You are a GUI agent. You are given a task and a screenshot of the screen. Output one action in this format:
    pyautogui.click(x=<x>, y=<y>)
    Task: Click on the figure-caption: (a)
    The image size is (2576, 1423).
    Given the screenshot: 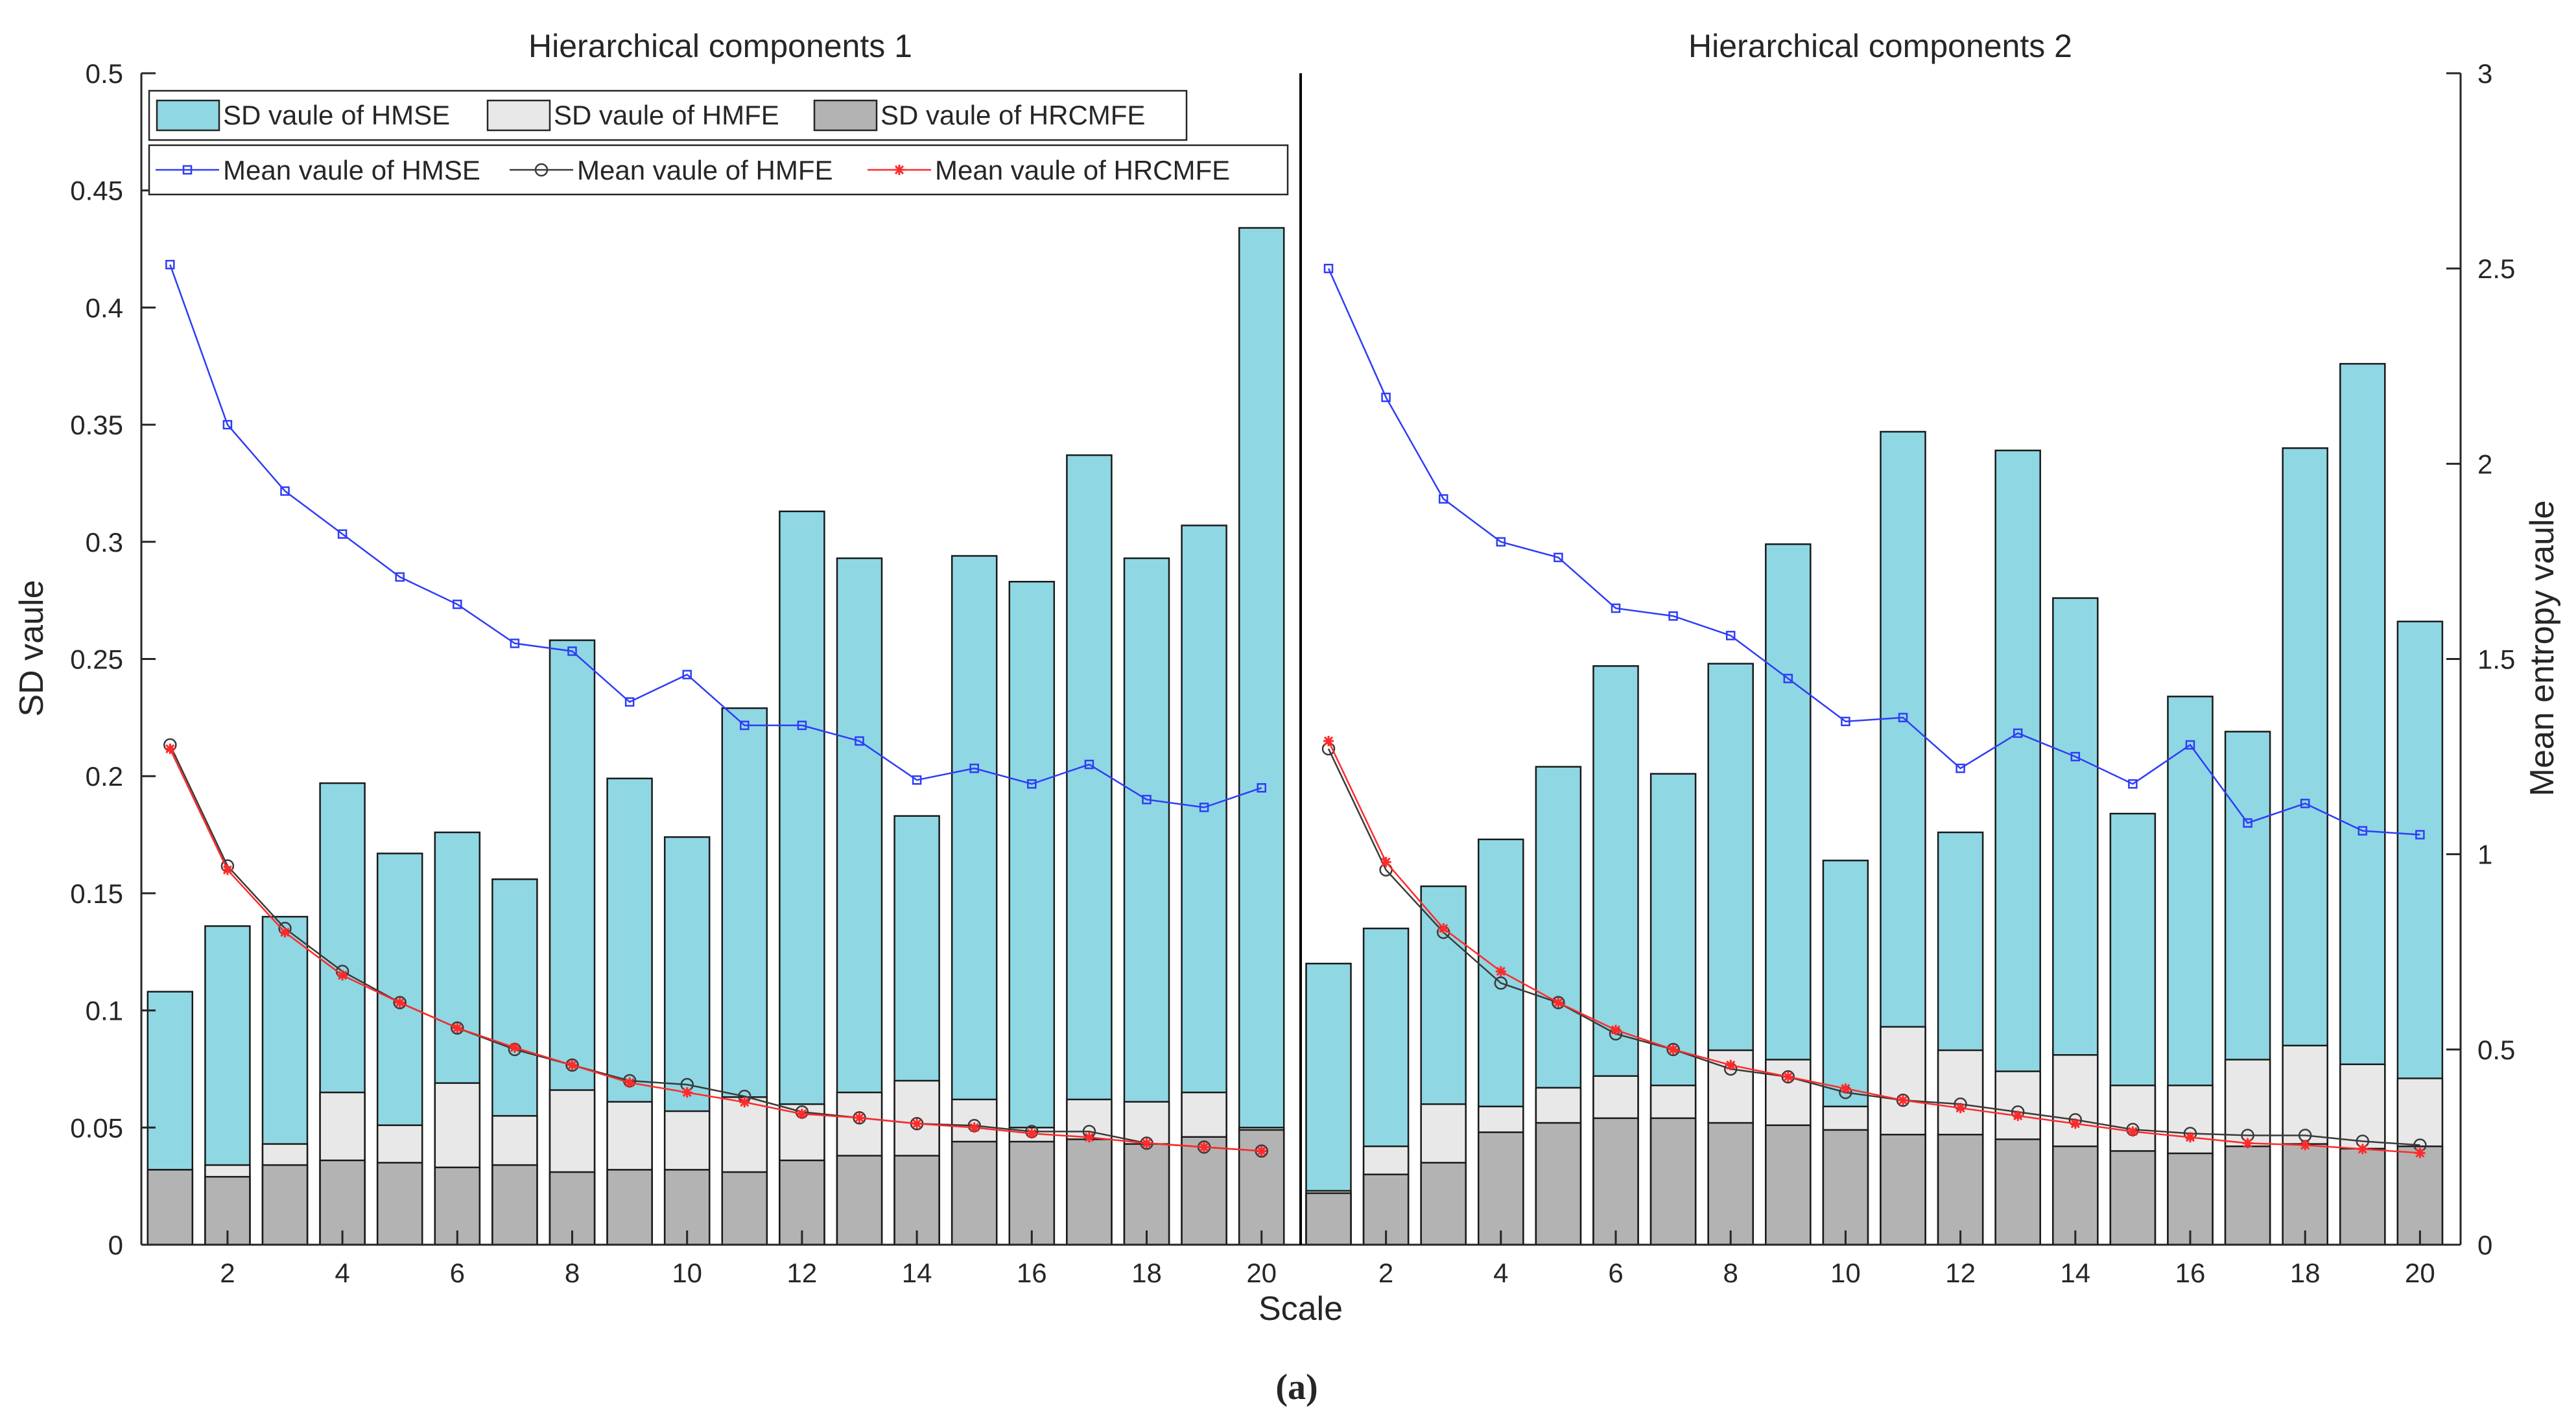 What is the action you would take?
    pyautogui.click(x=1296, y=1387)
    